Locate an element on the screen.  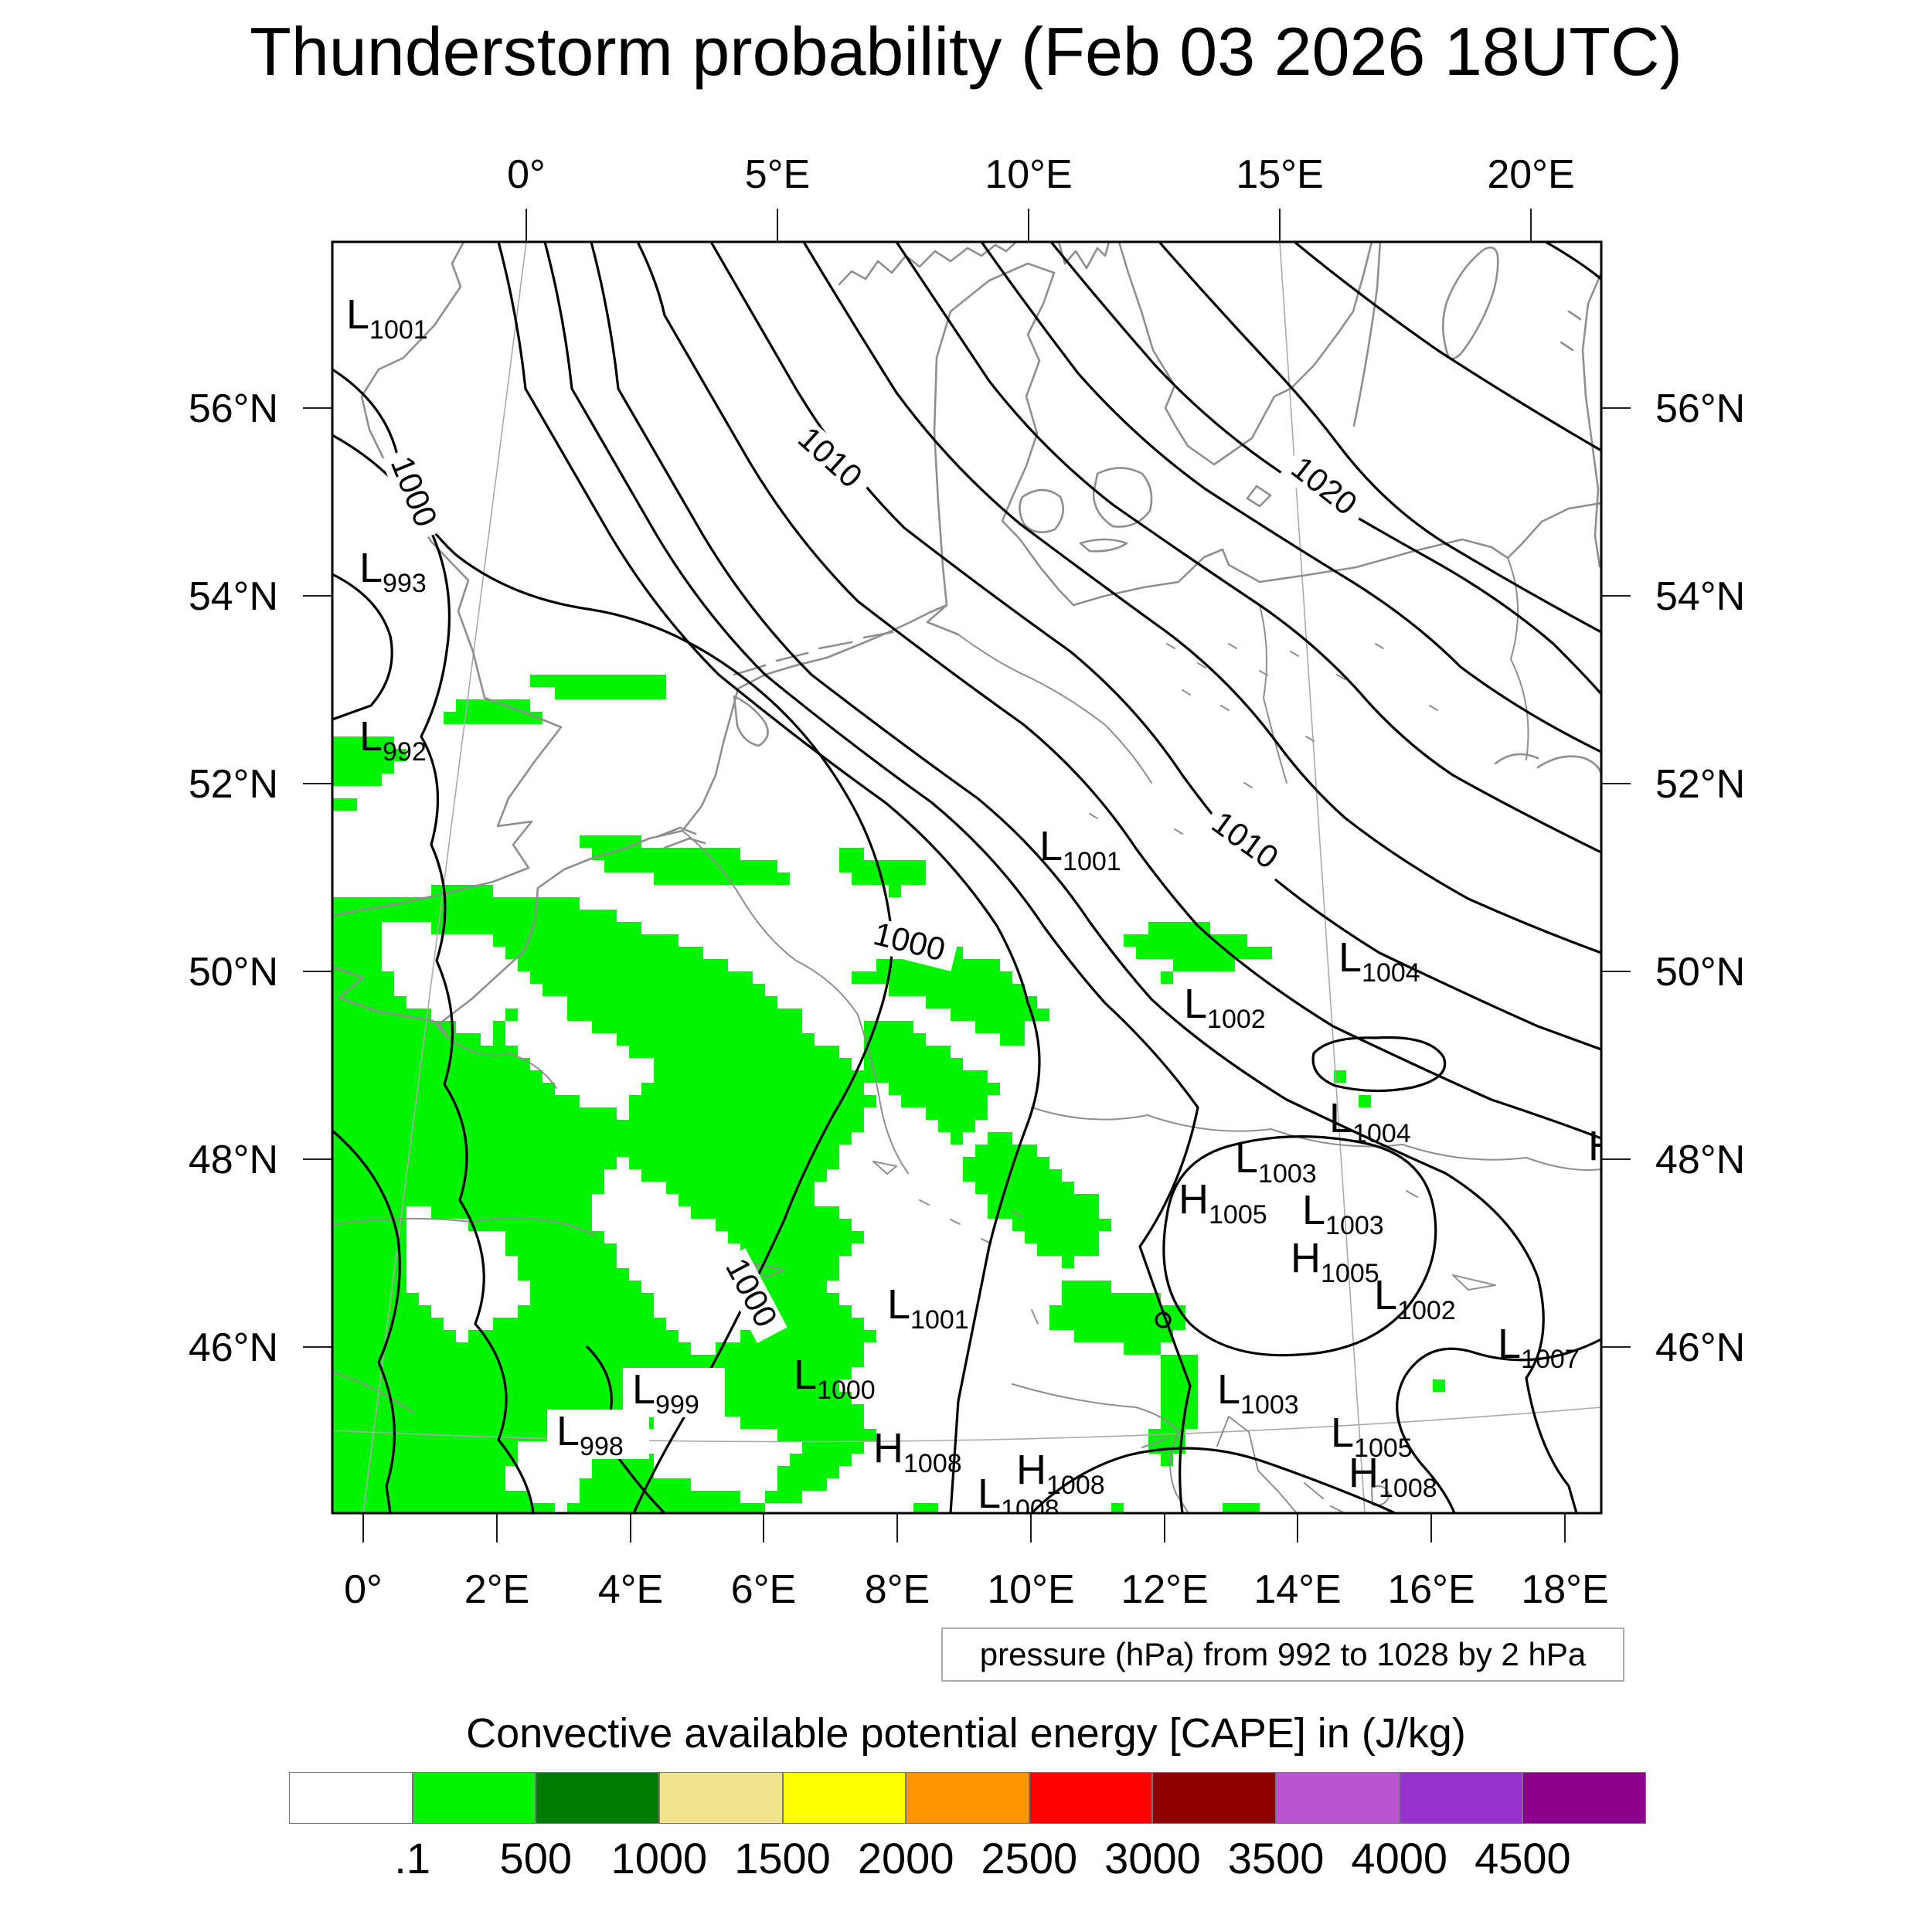
axis-label-left: 56°N is located at coordinates (234, 408).